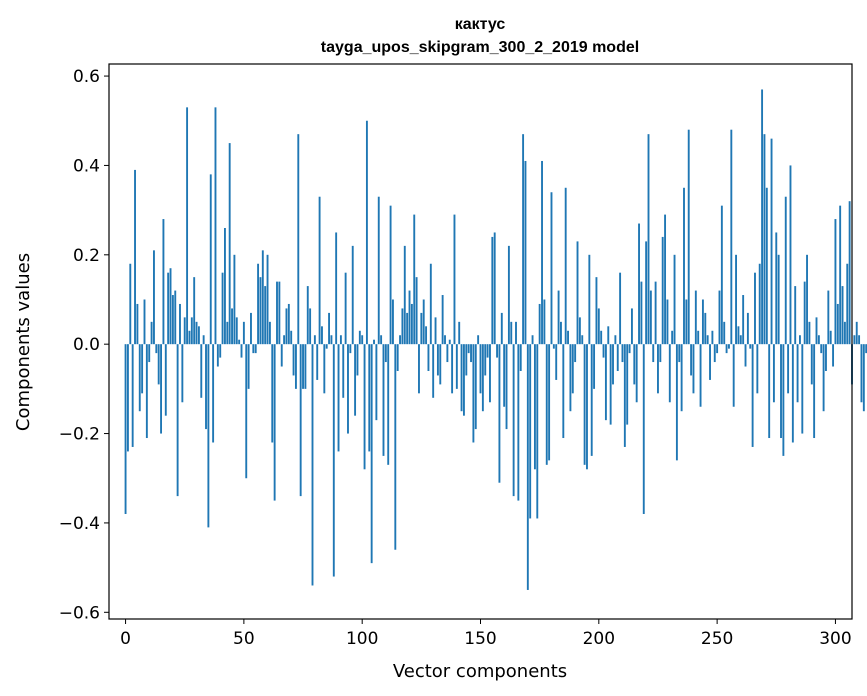 Image resolution: width=867 pixels, height=696 pixels. I want to click on y-tick-label: 0.4, so click(86, 166).